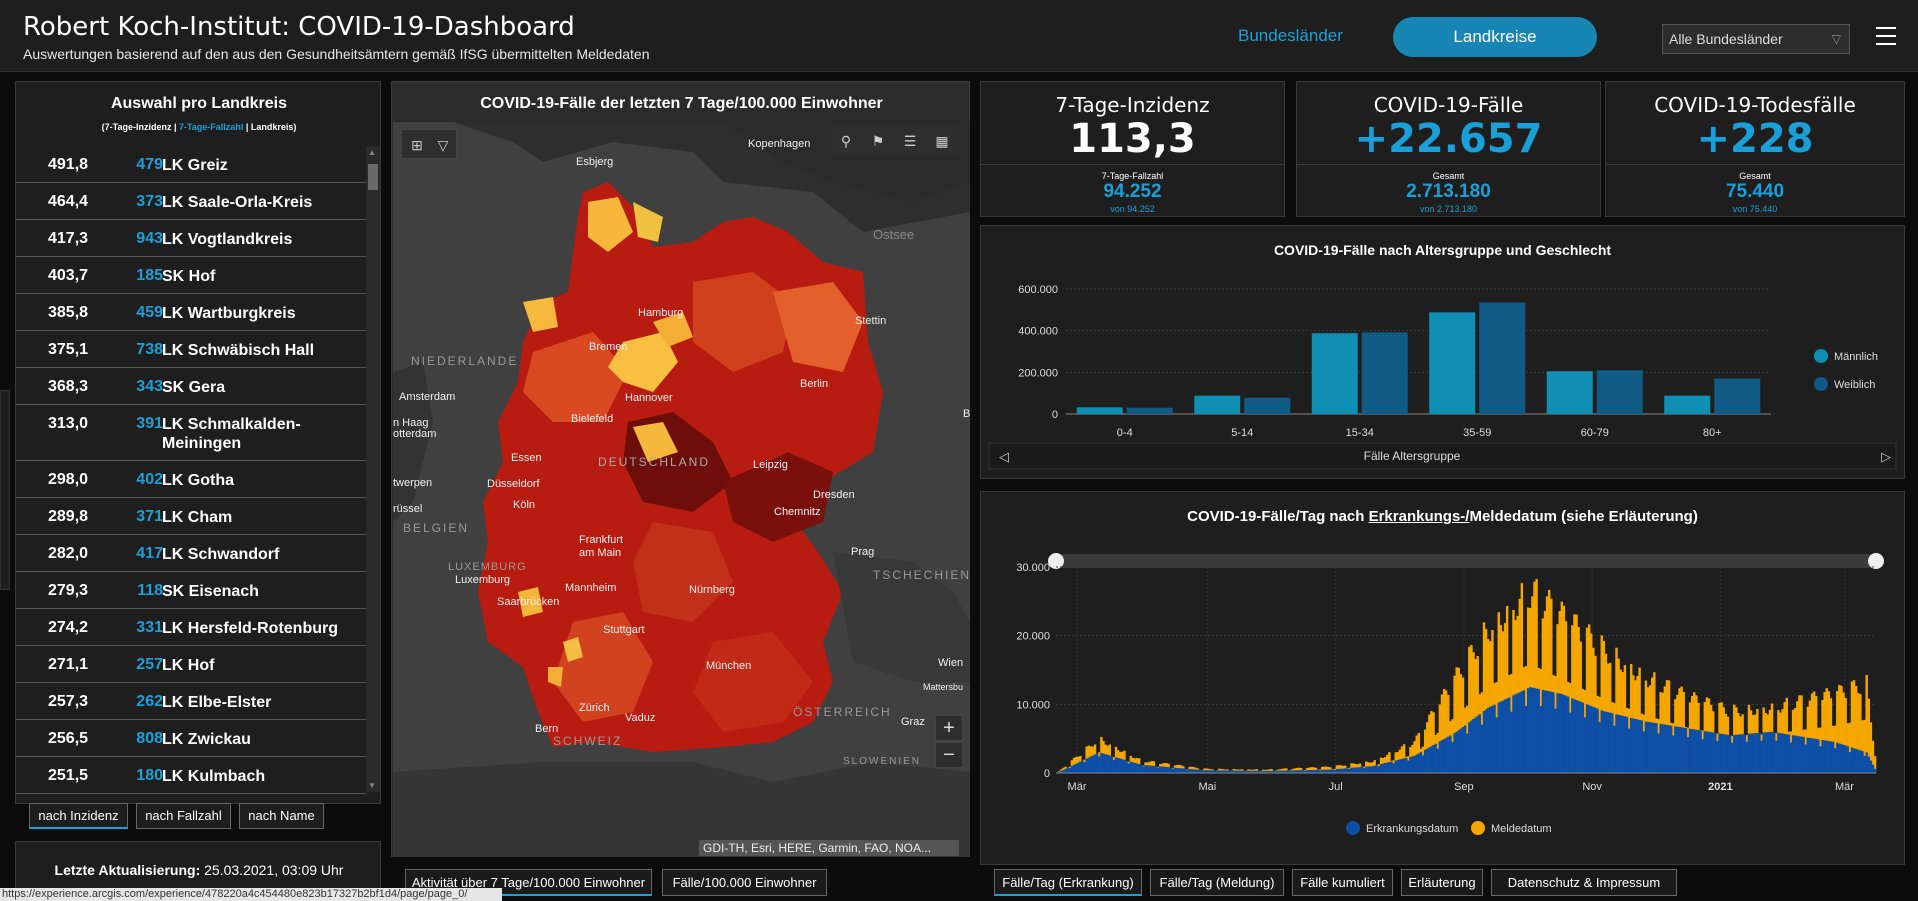 The width and height of the screenshot is (1918, 901). What do you see at coordinates (191, 627) in the screenshot?
I see `list-item: 274,2 331 LK Hersfeld-Rotenburg` at bounding box center [191, 627].